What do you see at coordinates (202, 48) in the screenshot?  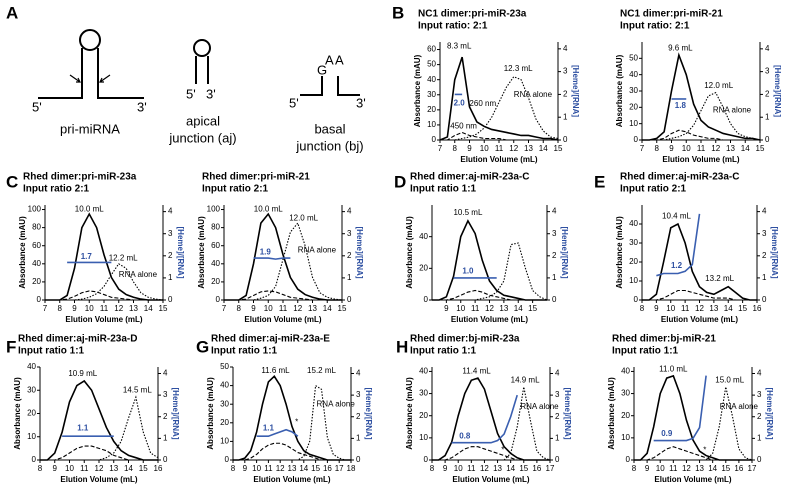 I see `apical-loop` at bounding box center [202, 48].